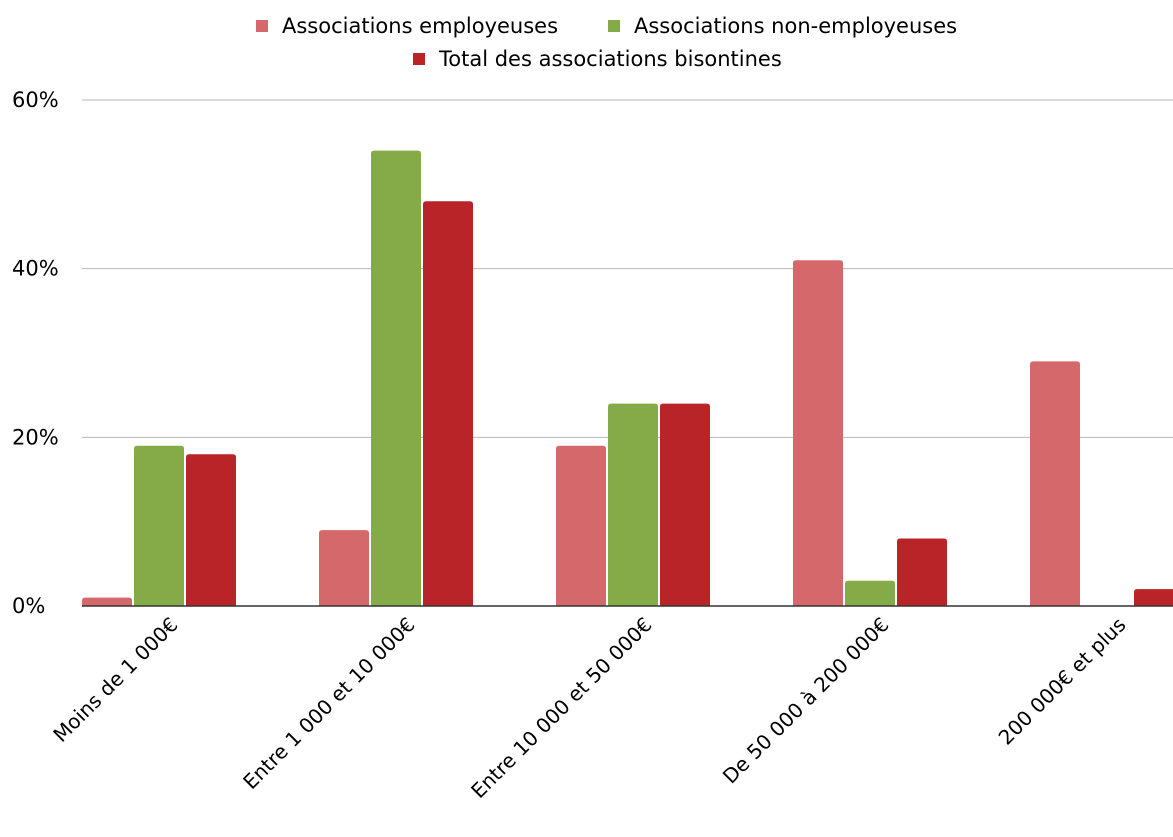  I want to click on x-tick-label: Moins de 1 000€, so click(115, 680).